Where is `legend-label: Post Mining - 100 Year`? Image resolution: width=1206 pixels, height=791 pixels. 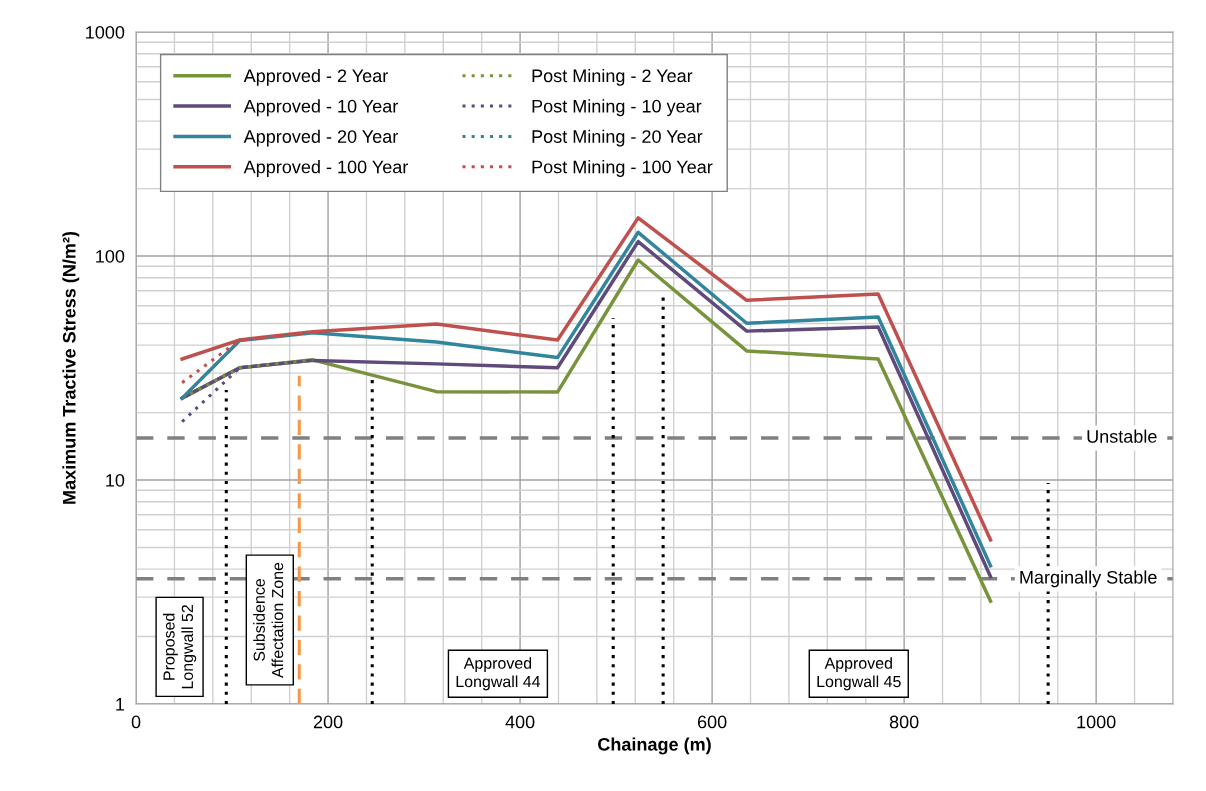 legend-label: Post Mining - 100 Year is located at coordinates (622, 168).